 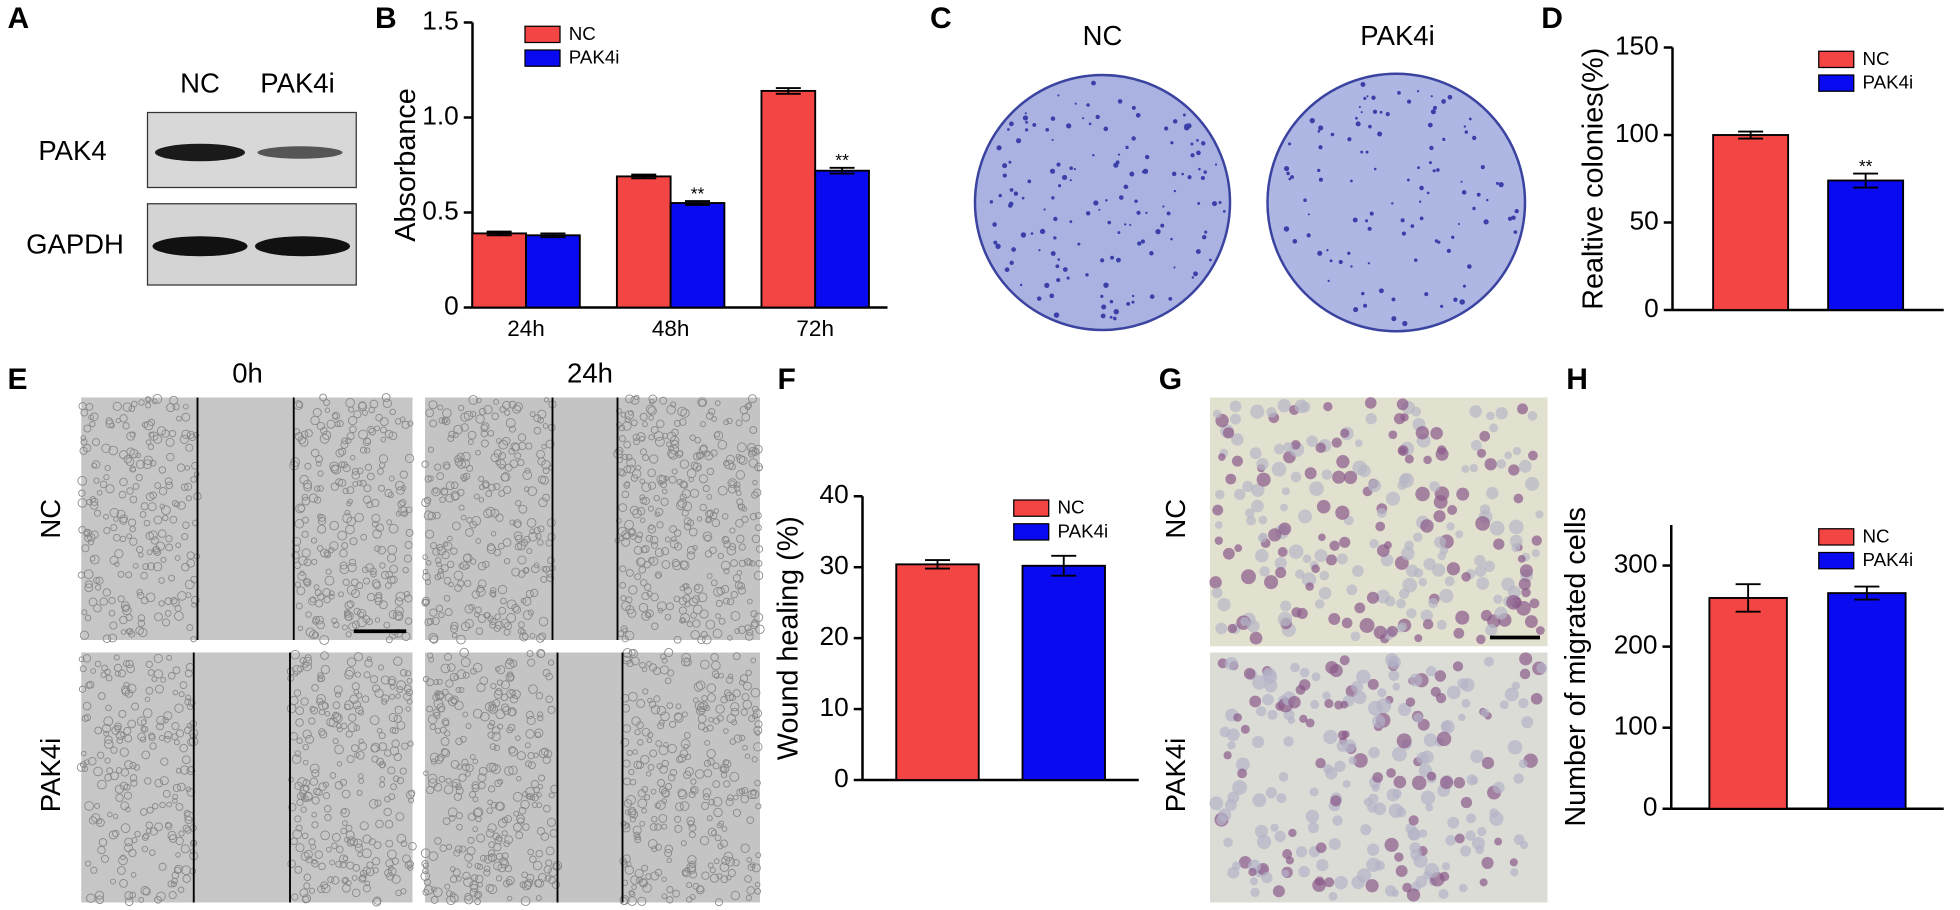 I want to click on y-tick-label: 1.0, so click(x=440, y=115).